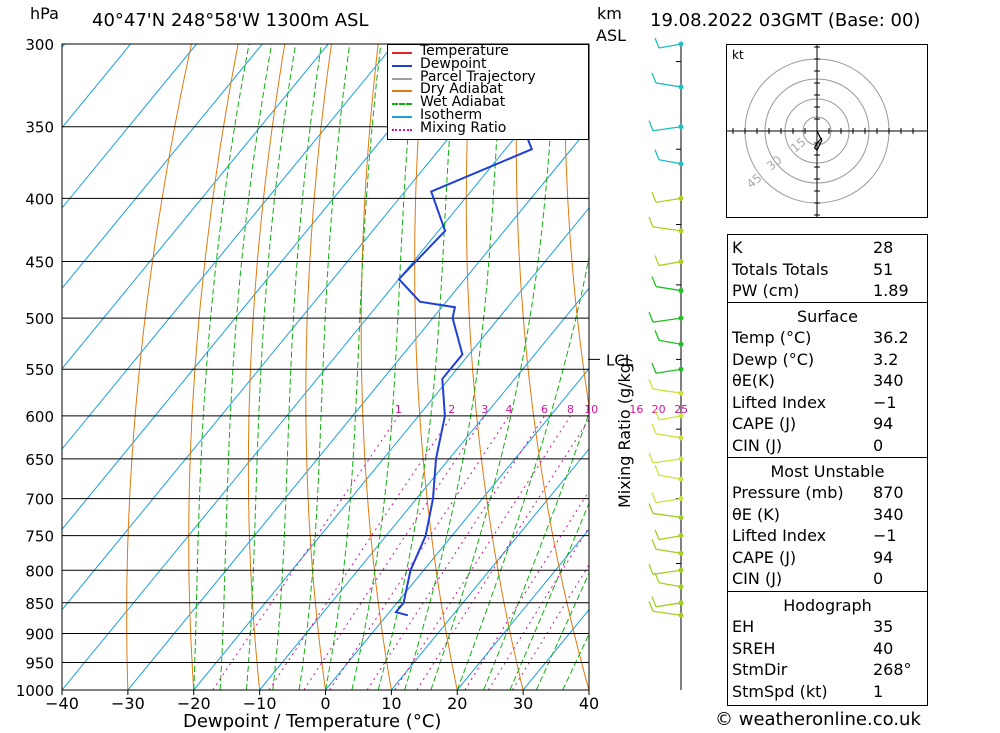 Image resolution: width=1000 pixels, height=733 pixels. Describe the element at coordinates (892, 669) in the screenshot. I see `hodograph-index-value: 268°` at that location.